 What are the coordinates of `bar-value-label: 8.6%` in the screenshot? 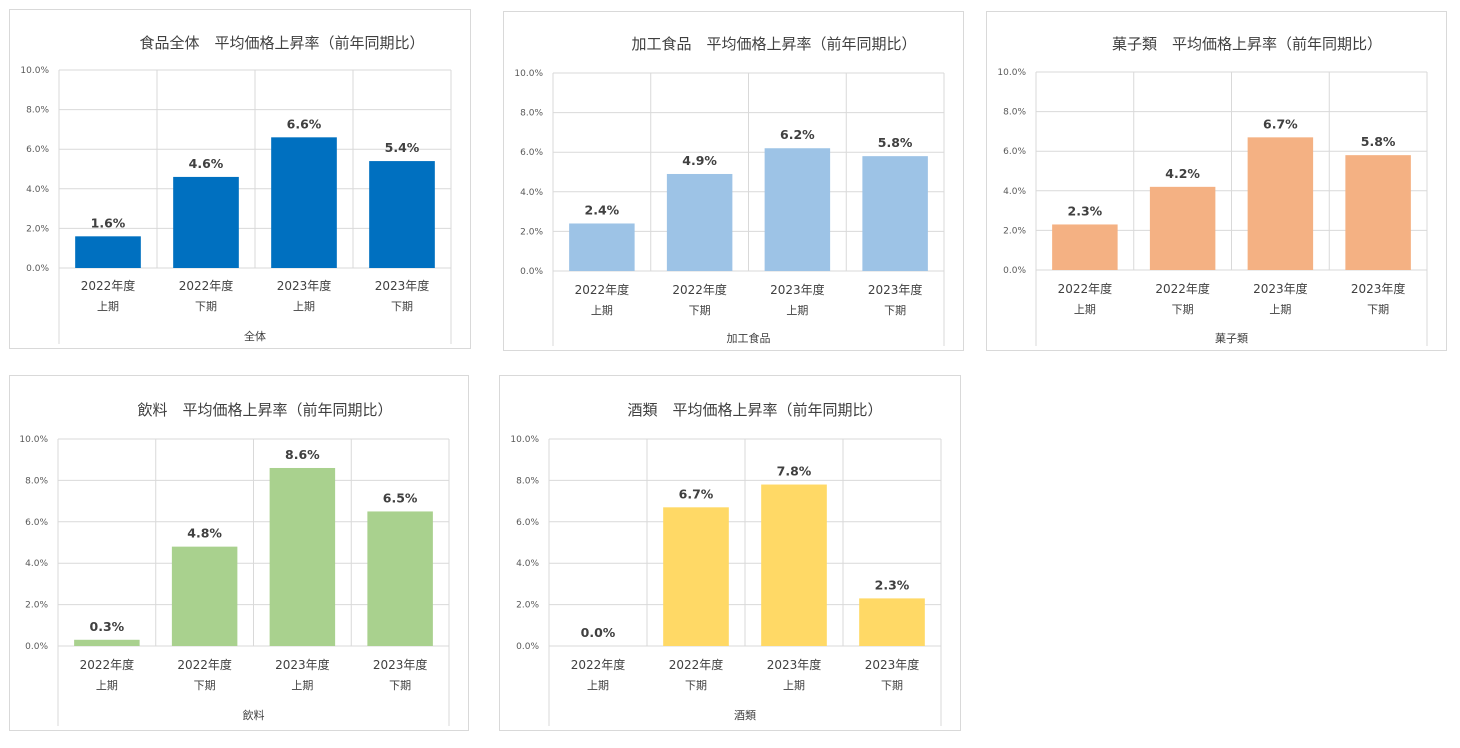 It's located at (302, 454).